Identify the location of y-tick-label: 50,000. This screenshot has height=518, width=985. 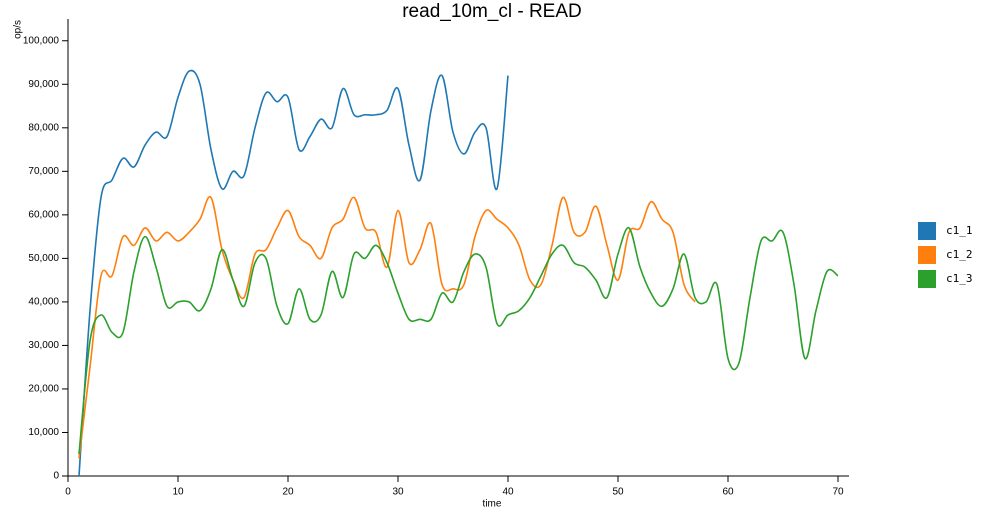
(43, 258).